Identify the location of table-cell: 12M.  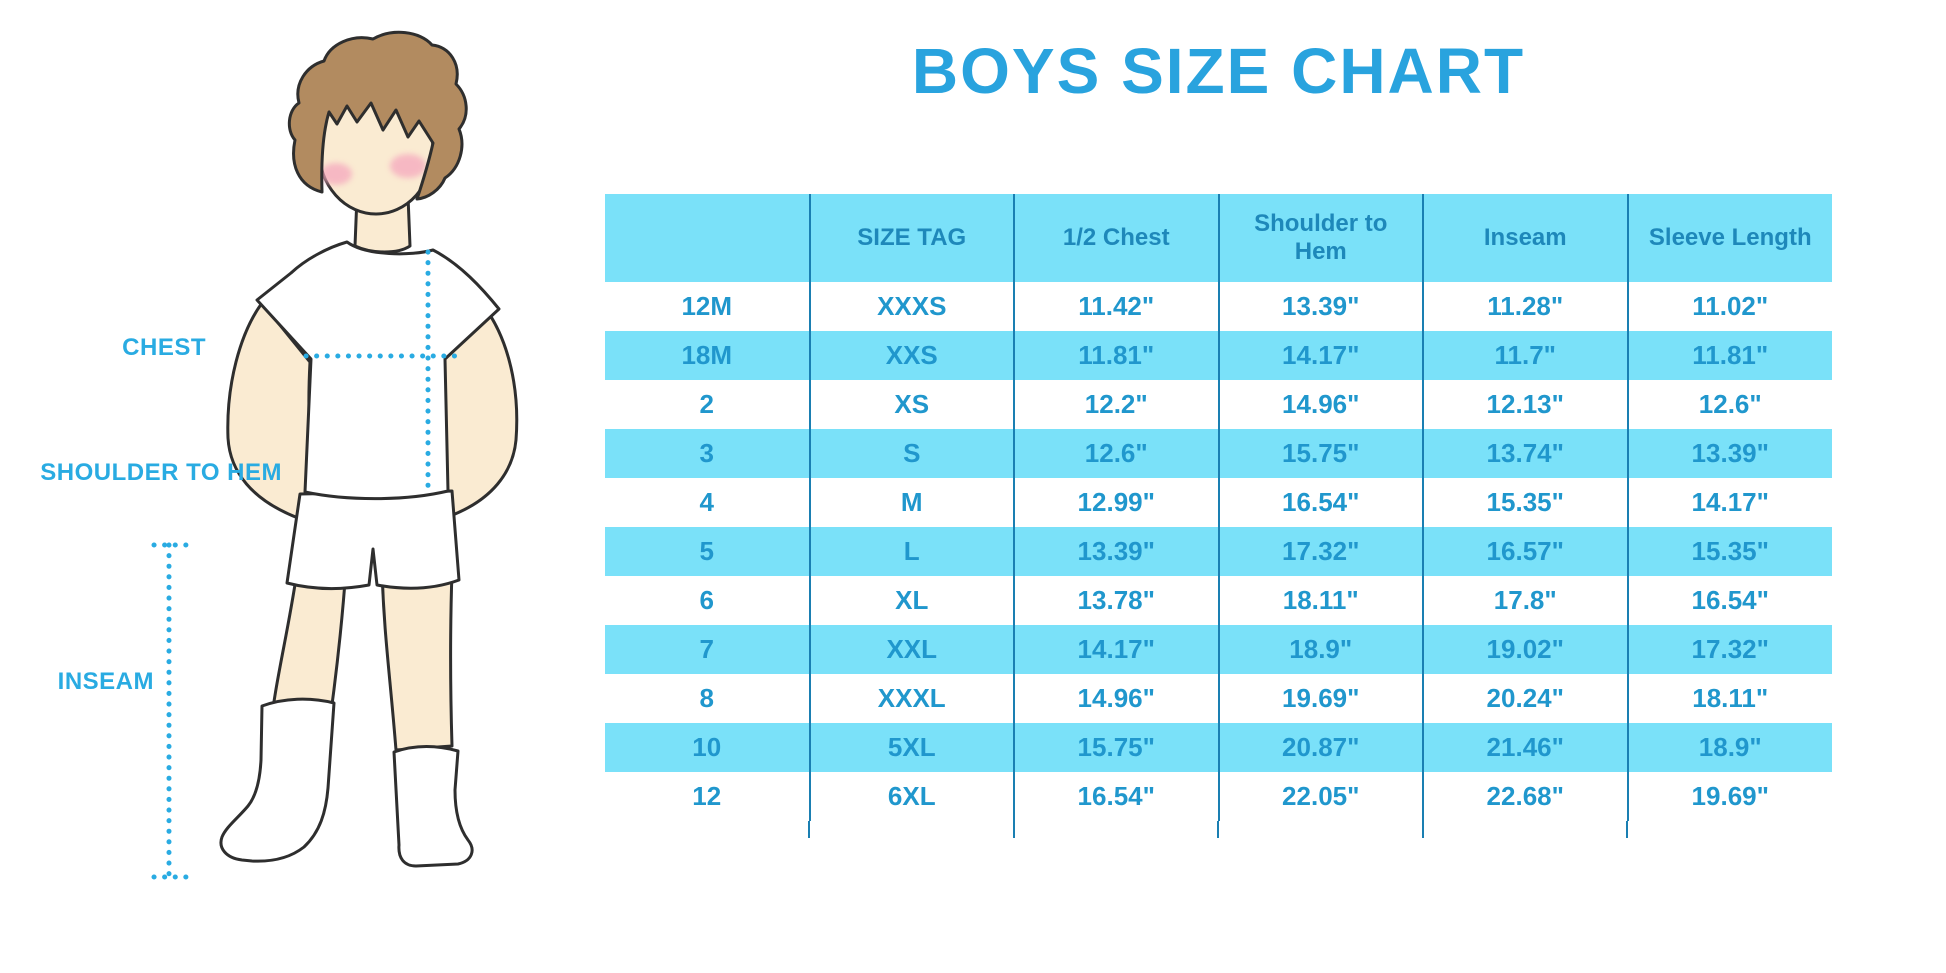
(707, 306).